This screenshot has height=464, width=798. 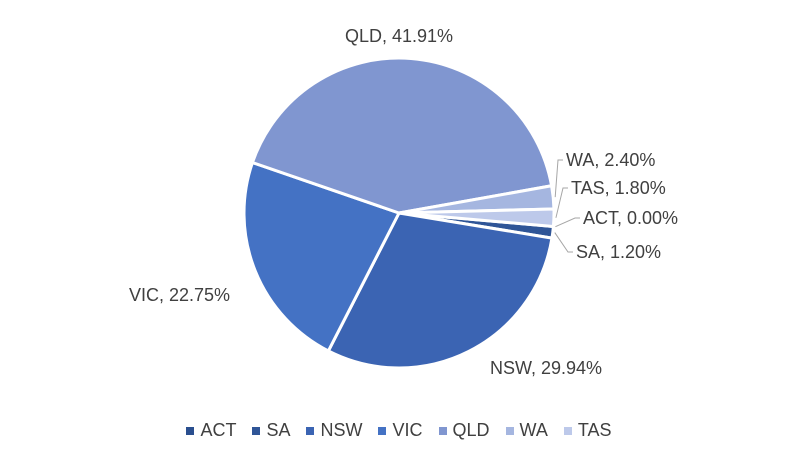 I want to click on legend-item-wa: WA, so click(x=526, y=430).